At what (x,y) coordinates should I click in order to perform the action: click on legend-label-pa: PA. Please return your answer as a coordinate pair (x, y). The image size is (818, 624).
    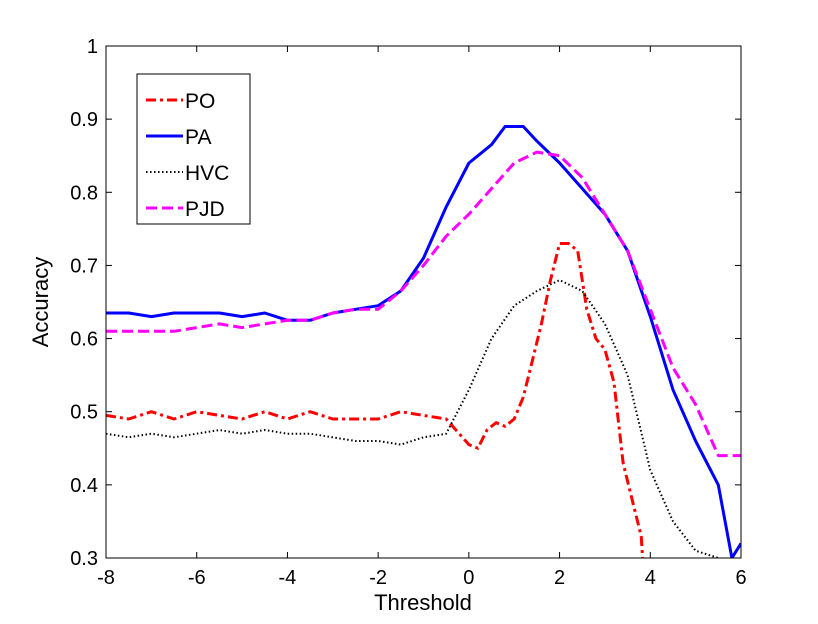
    Looking at the image, I should click on (198, 137).